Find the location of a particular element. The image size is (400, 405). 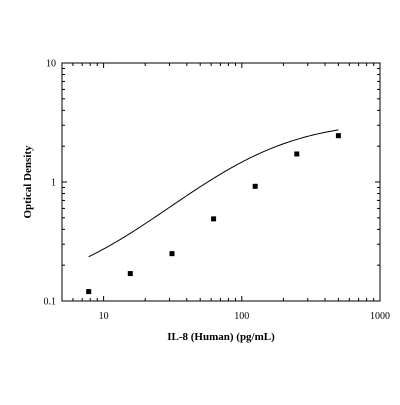

x-tick-label: 10 is located at coordinates (104, 316).